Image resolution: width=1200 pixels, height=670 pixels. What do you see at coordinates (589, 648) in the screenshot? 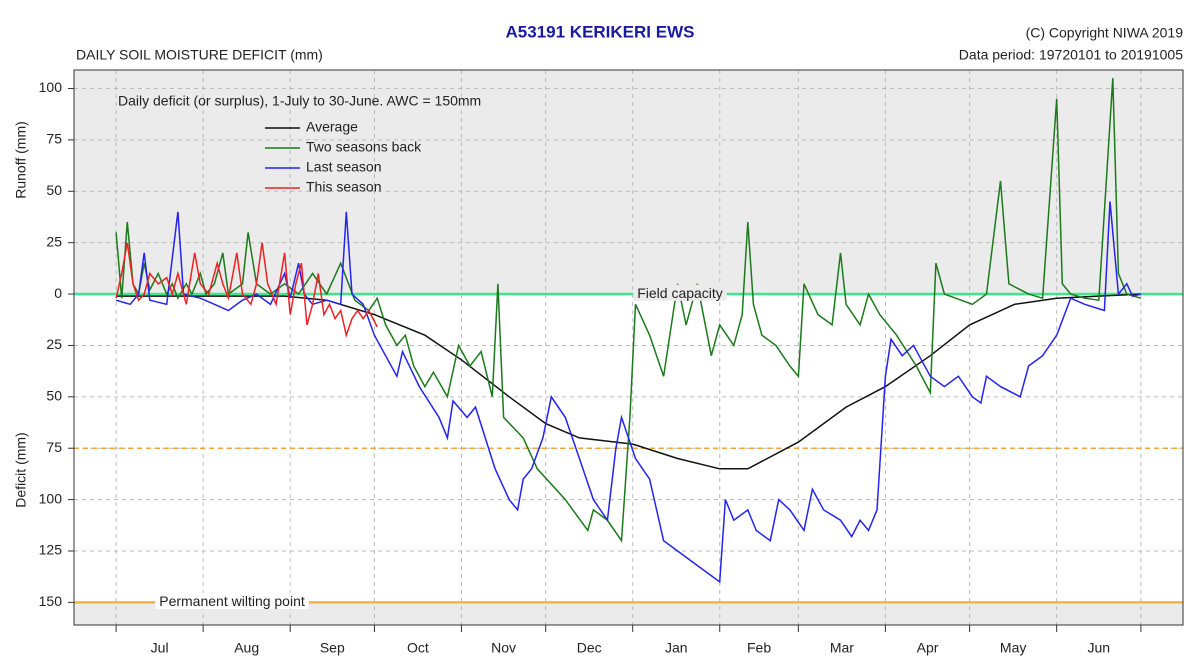
I see `x-tick-label: Dec` at bounding box center [589, 648].